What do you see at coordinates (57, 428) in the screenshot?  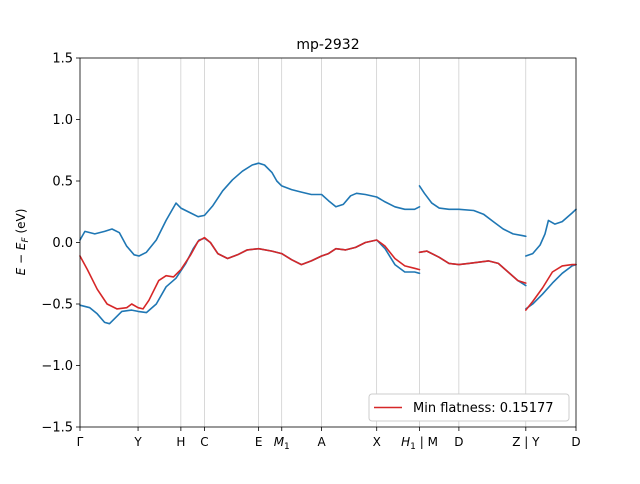 I see `y-tick-label: −1.5` at bounding box center [57, 428].